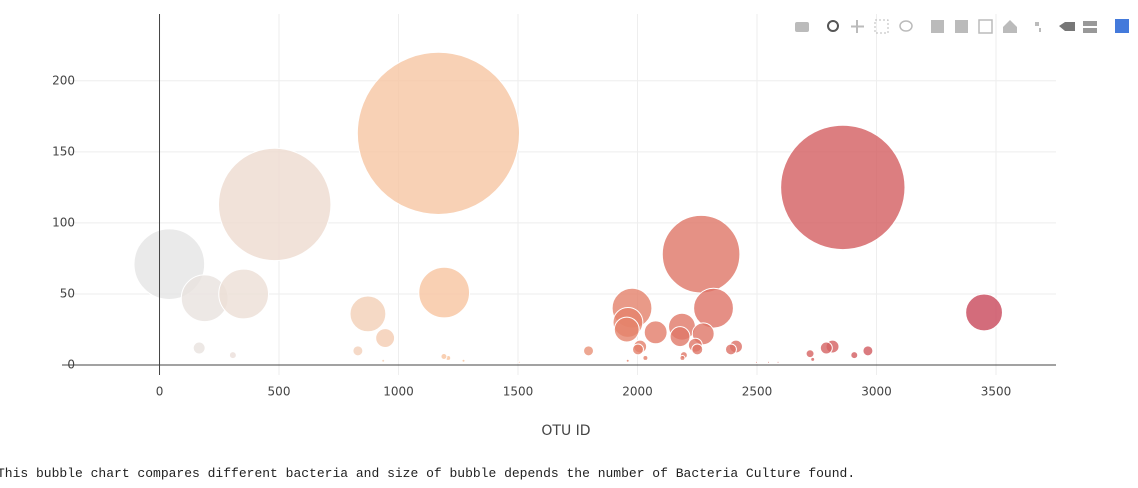 Image resolution: width=1138 pixels, height=488 pixels. Describe the element at coordinates (985, 26) in the screenshot. I see `autoscale-button` at that location.